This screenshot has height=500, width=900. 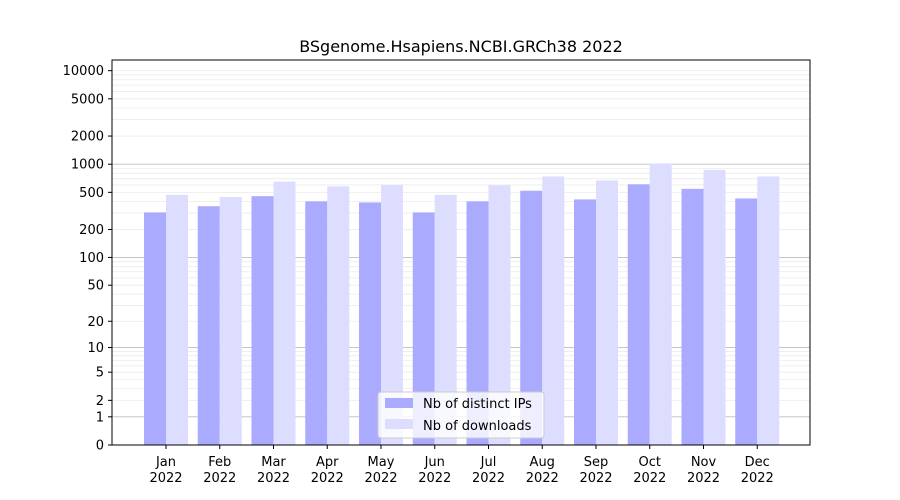 What do you see at coordinates (650, 462) in the screenshot?
I see `x-tick-label-month: Oct` at bounding box center [650, 462].